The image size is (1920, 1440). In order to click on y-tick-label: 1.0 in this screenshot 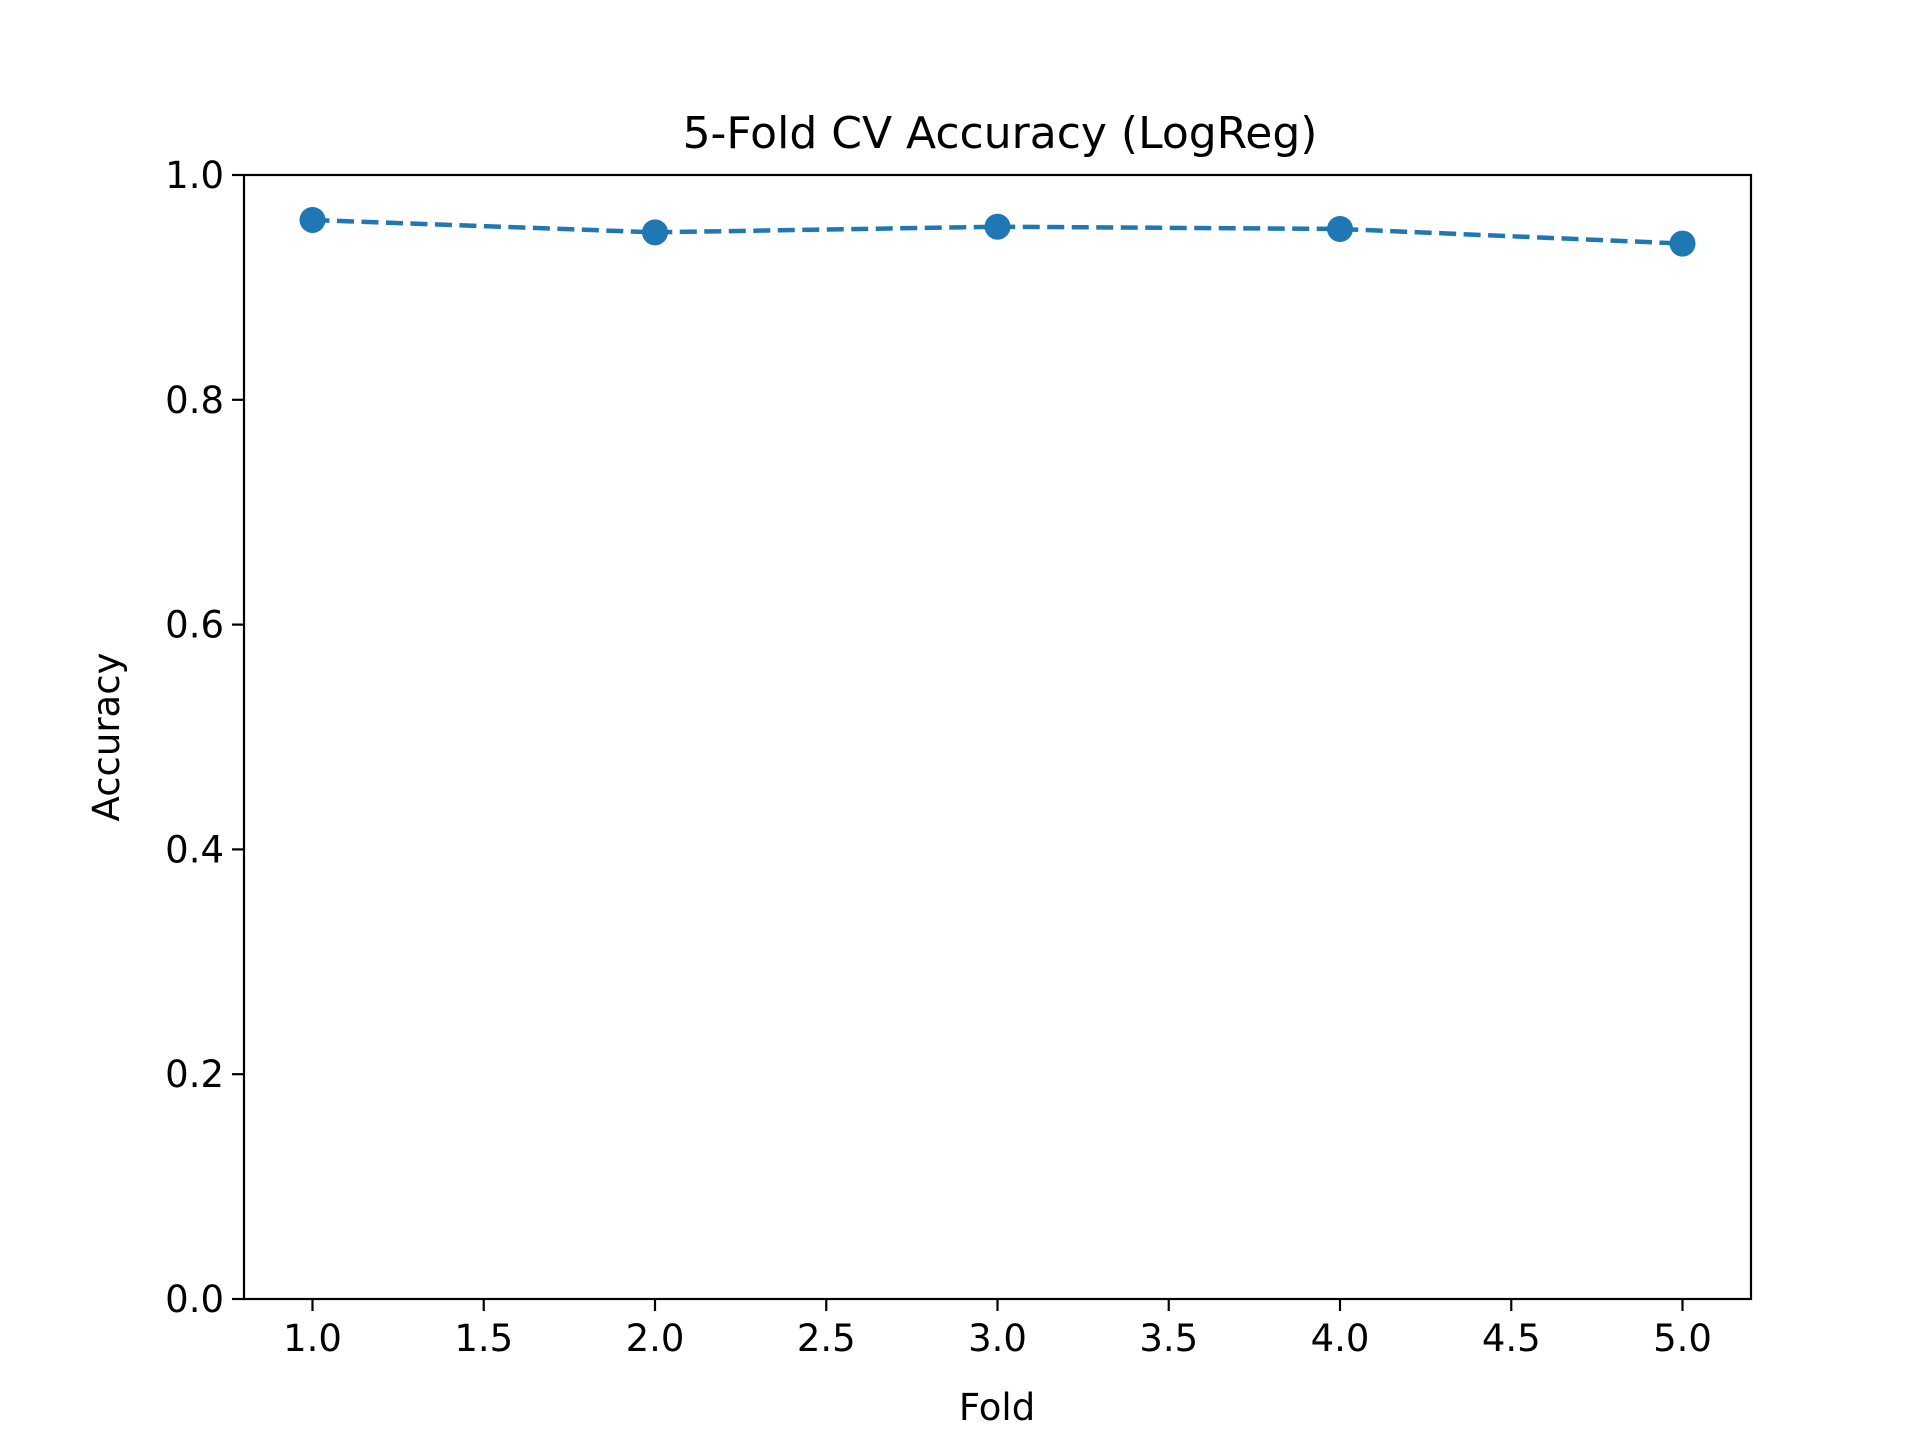, I will do `click(194, 175)`.